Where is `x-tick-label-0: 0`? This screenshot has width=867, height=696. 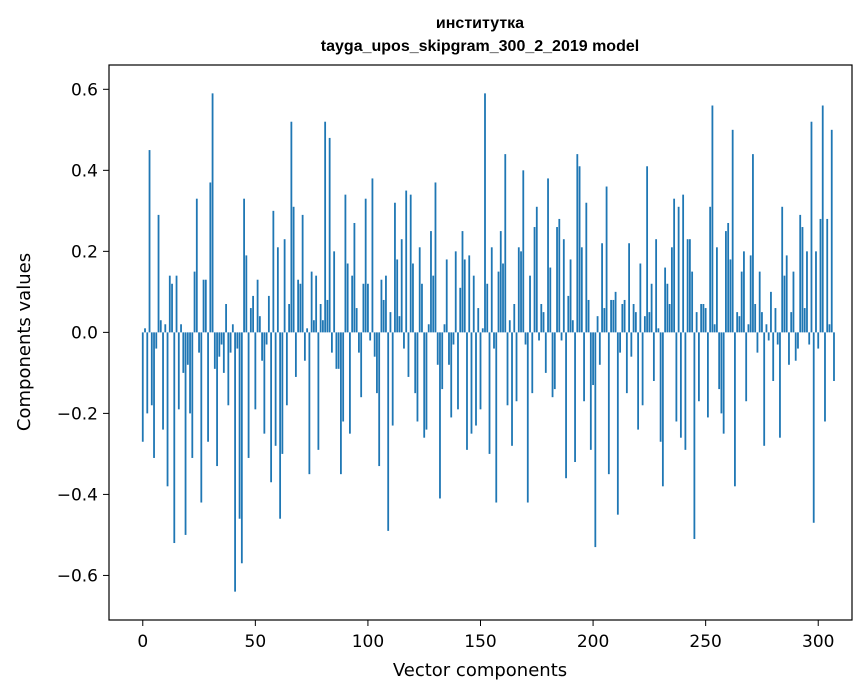 x-tick-label-0: 0 is located at coordinates (142, 642).